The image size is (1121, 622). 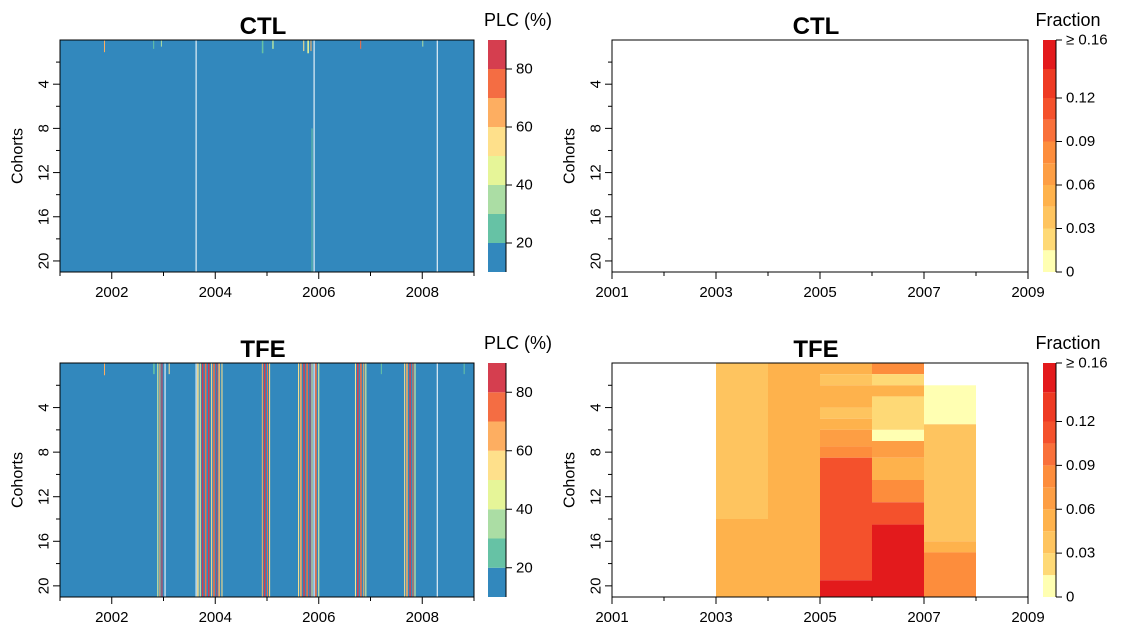 I want to click on y-tick-label: 12, so click(x=44, y=496).